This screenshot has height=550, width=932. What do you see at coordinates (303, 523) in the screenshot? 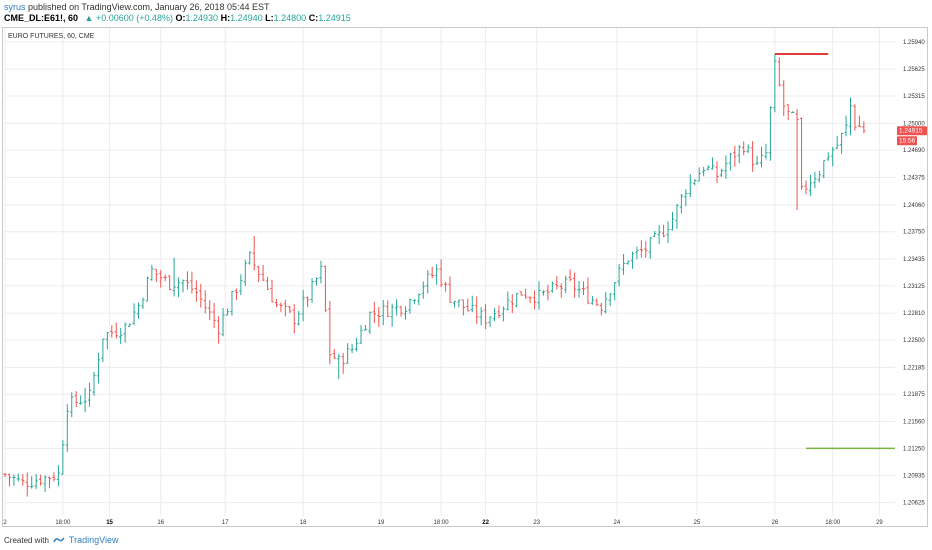
I see `x-tick-label: 18` at bounding box center [303, 523].